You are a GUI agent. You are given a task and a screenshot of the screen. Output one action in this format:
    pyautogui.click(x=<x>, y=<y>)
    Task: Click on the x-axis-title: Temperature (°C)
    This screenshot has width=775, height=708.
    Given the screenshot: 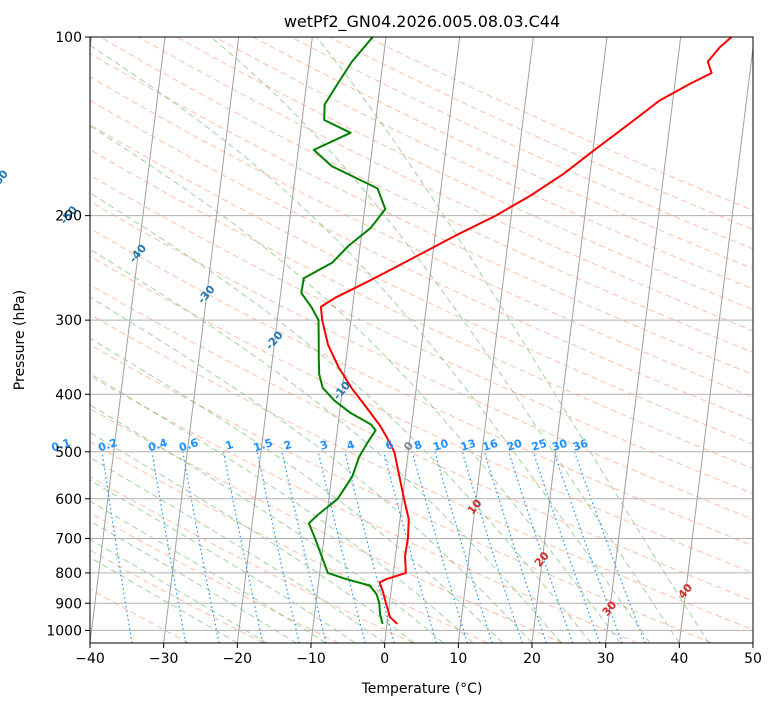 What is the action you would take?
    pyautogui.click(x=422, y=689)
    